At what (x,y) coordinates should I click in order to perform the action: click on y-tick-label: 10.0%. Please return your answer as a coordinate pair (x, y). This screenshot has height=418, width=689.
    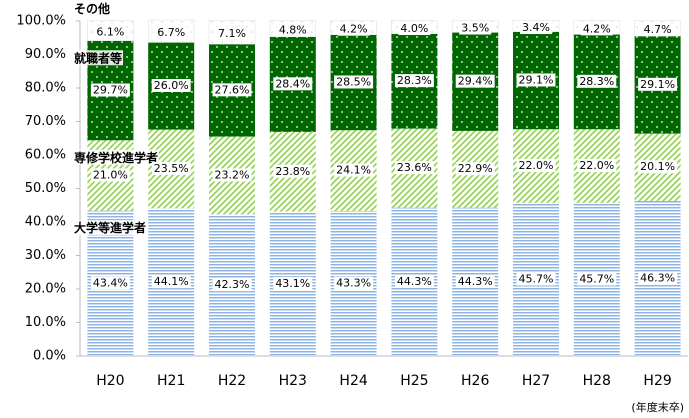
    Looking at the image, I should click on (45, 322).